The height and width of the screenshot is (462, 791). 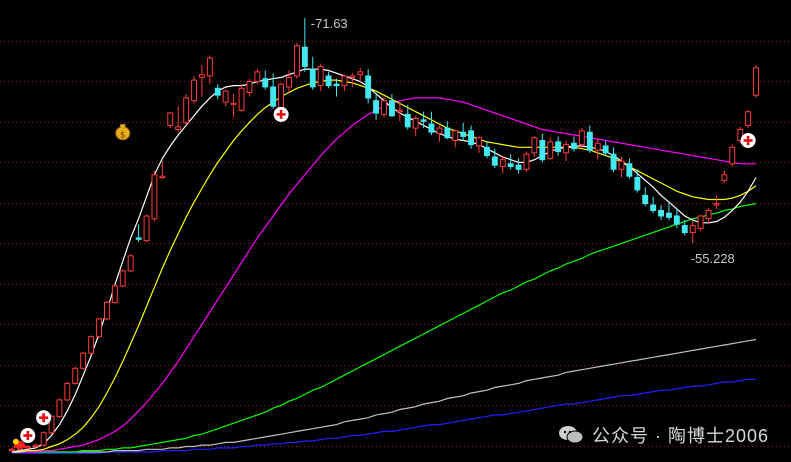 I want to click on wechat-icon, so click(x=571, y=435).